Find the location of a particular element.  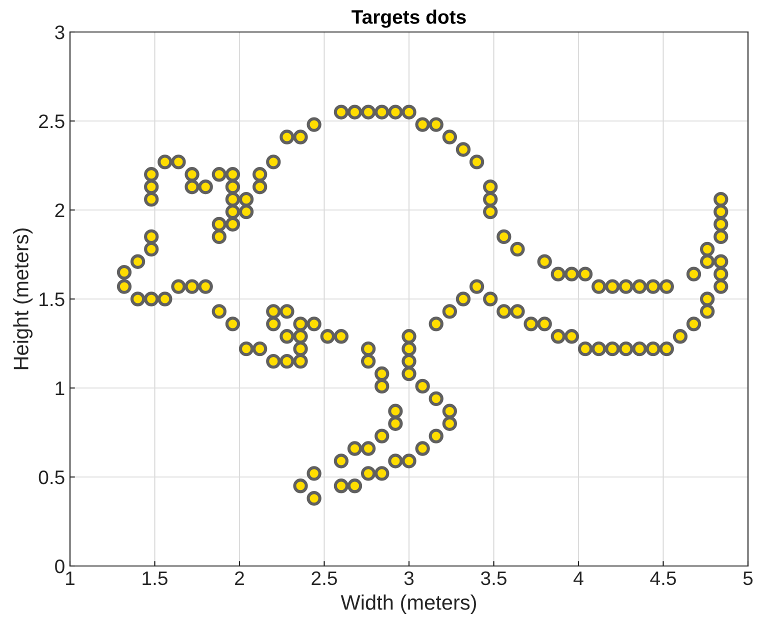

chart-title: Targets dots is located at coordinates (409, 19).